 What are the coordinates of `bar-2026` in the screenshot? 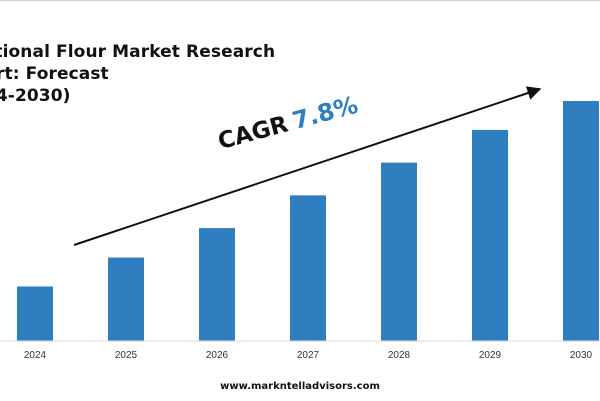 It's located at (217, 284).